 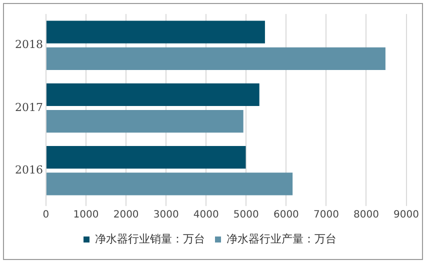 I want to click on x-tick-label: 0, so click(x=46, y=215).